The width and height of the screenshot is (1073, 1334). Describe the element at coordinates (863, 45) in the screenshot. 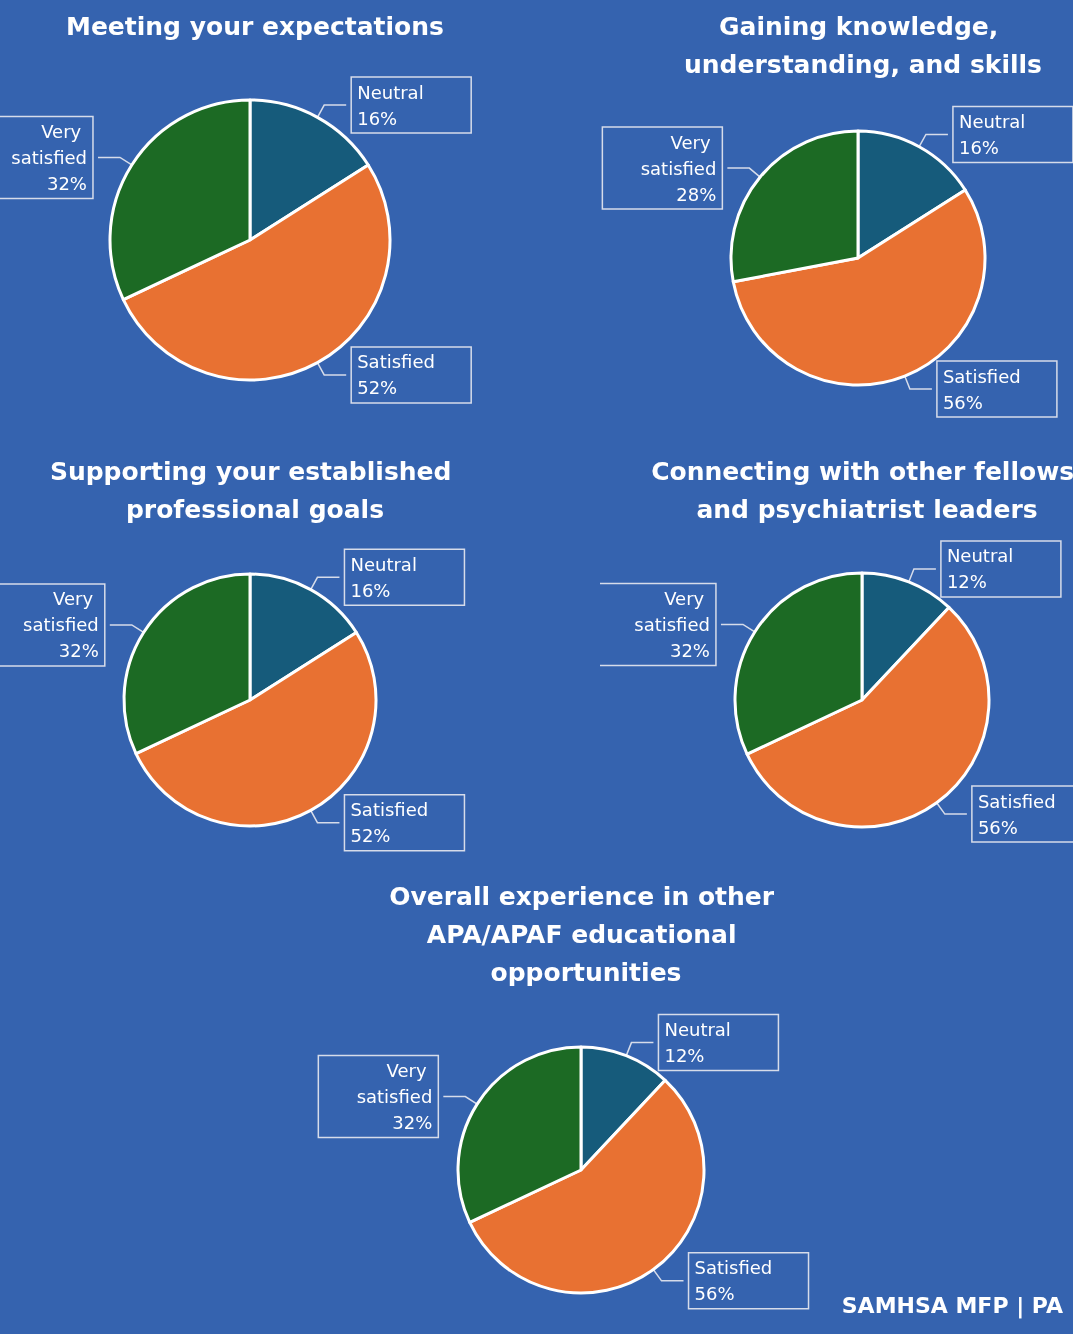

I see `chart-title: Gaining knowledge, understanding, and skills` at that location.